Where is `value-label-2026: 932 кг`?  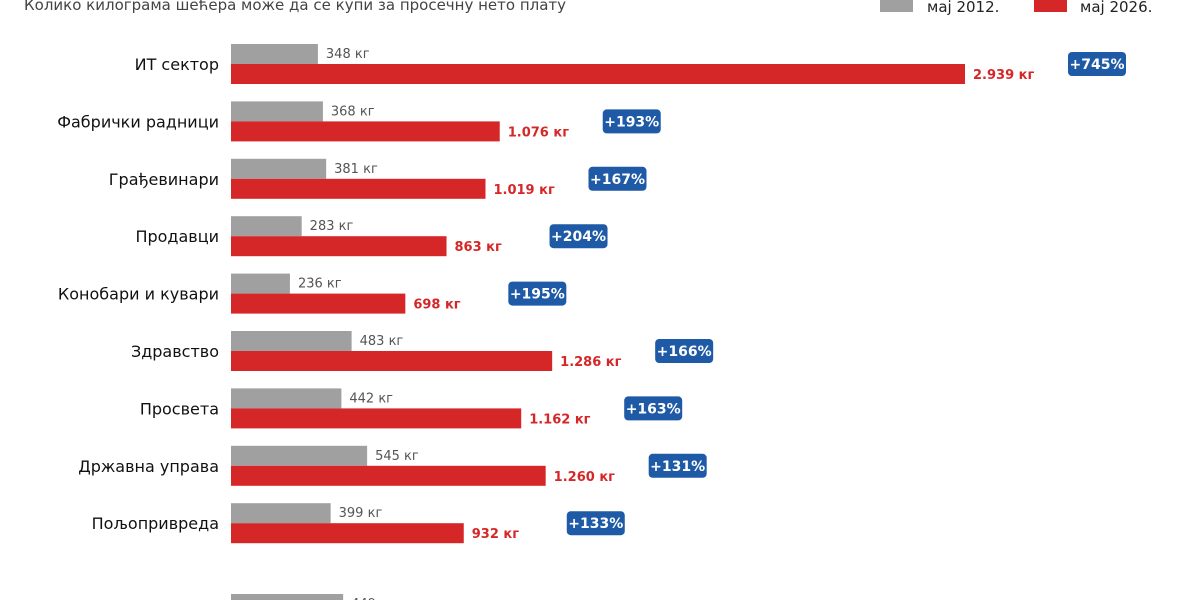 value-label-2026: 932 кг is located at coordinates (495, 534).